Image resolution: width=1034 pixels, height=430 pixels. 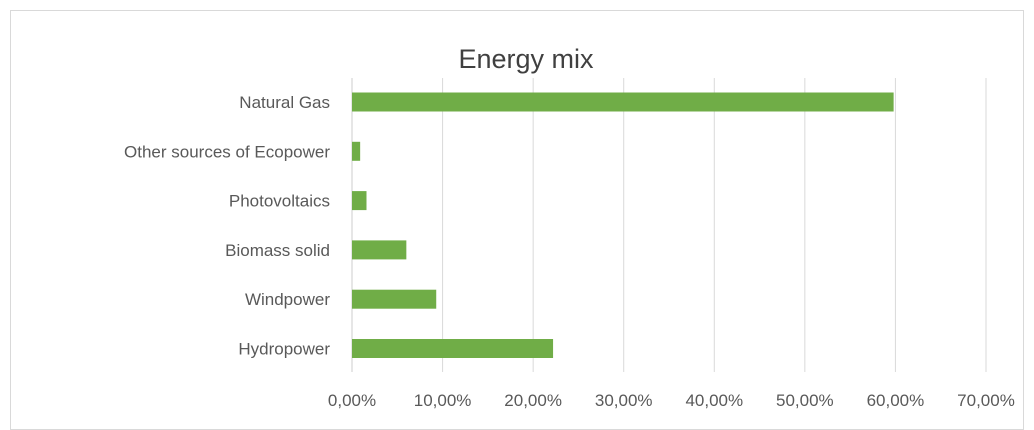 What do you see at coordinates (443, 400) in the screenshot?
I see `x-tick-label: 10,00%` at bounding box center [443, 400].